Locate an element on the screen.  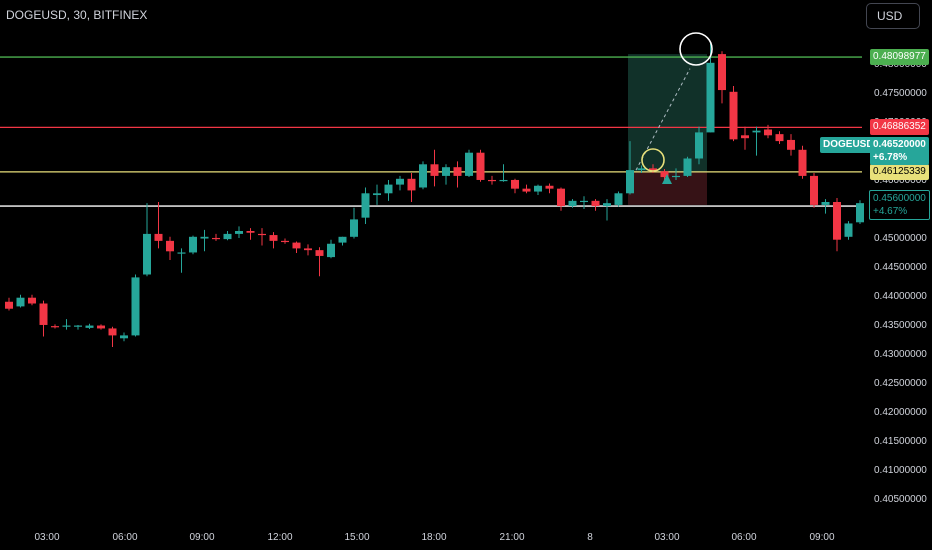
current-price-change: +4.67% is located at coordinates (890, 211).